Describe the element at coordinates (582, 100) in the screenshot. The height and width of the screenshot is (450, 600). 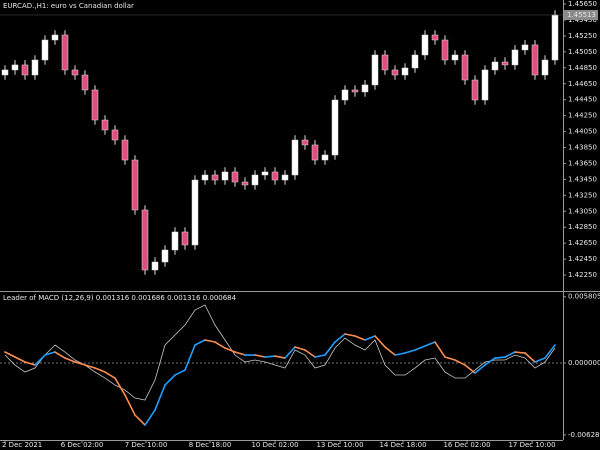
I see `y-tick-label: 1.44450` at that location.